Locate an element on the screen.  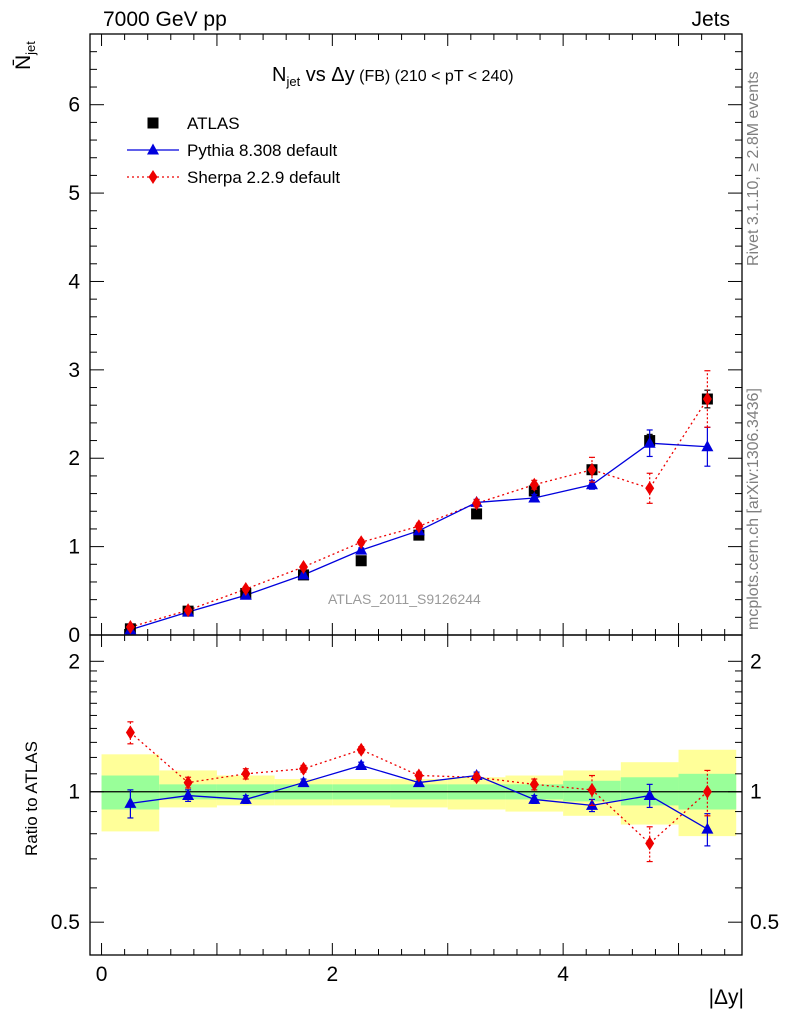
ratio-series-group is located at coordinates (419, 792).